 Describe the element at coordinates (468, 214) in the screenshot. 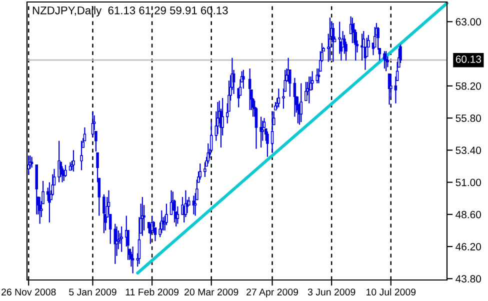

I see `y-tick-label: 48.60` at that location.